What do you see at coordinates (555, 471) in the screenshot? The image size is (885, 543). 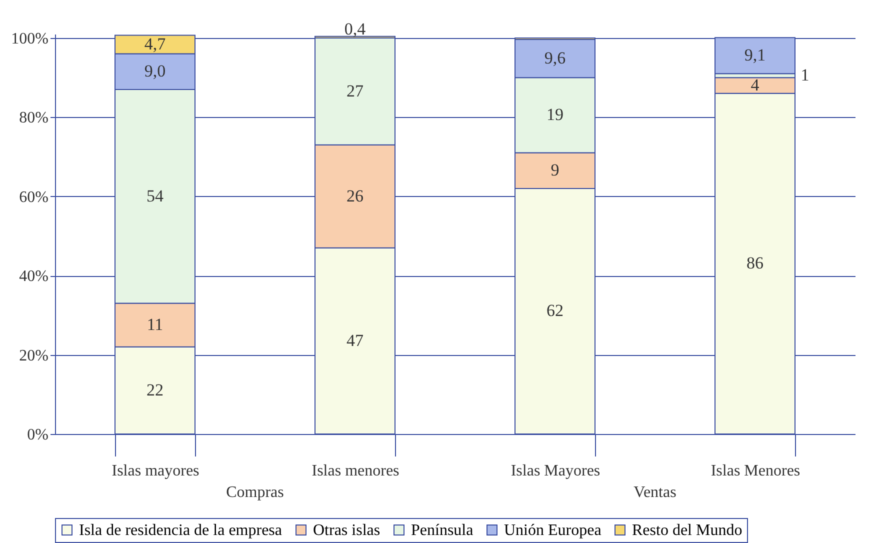 I see `x-tick-label: Islas Mayores` at bounding box center [555, 471].